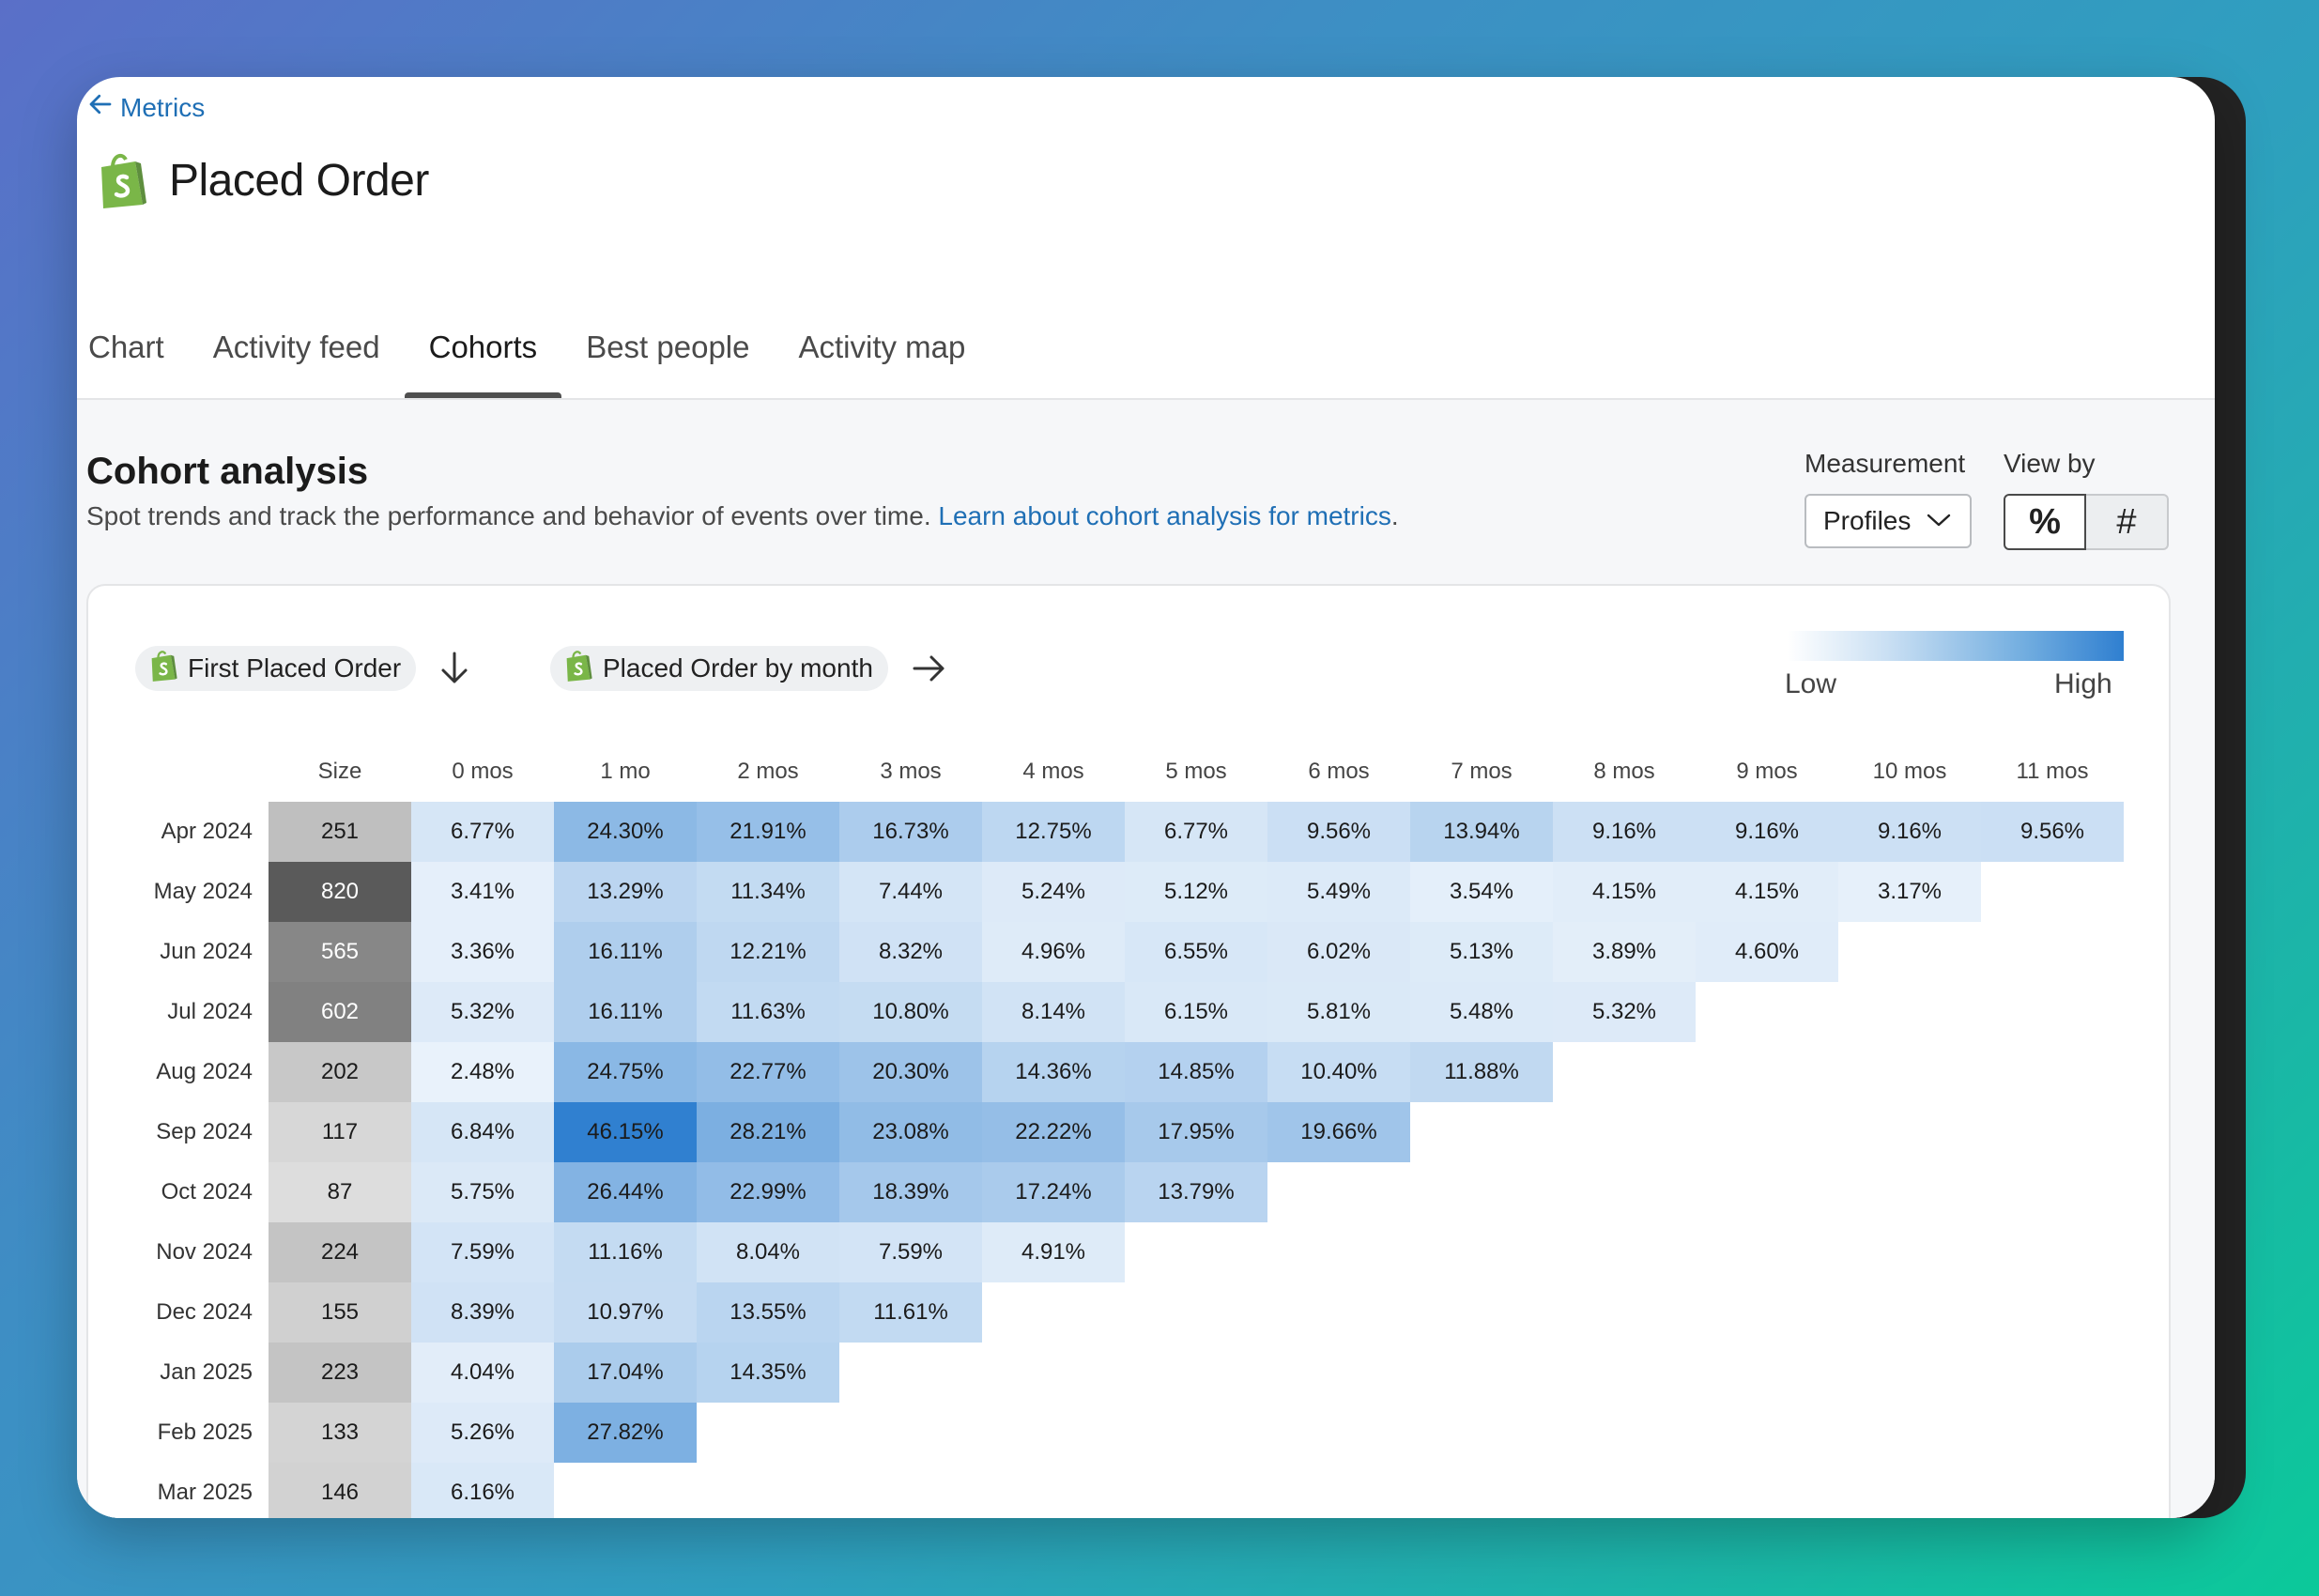  Describe the element at coordinates (1339, 1072) in the screenshot. I see `heatmap-cell: 10.40%` at that location.